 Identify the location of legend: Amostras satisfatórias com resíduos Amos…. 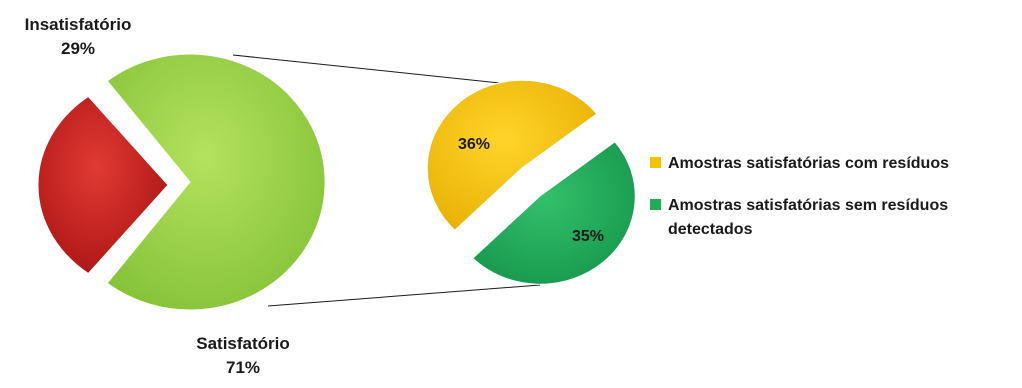
(799, 196).